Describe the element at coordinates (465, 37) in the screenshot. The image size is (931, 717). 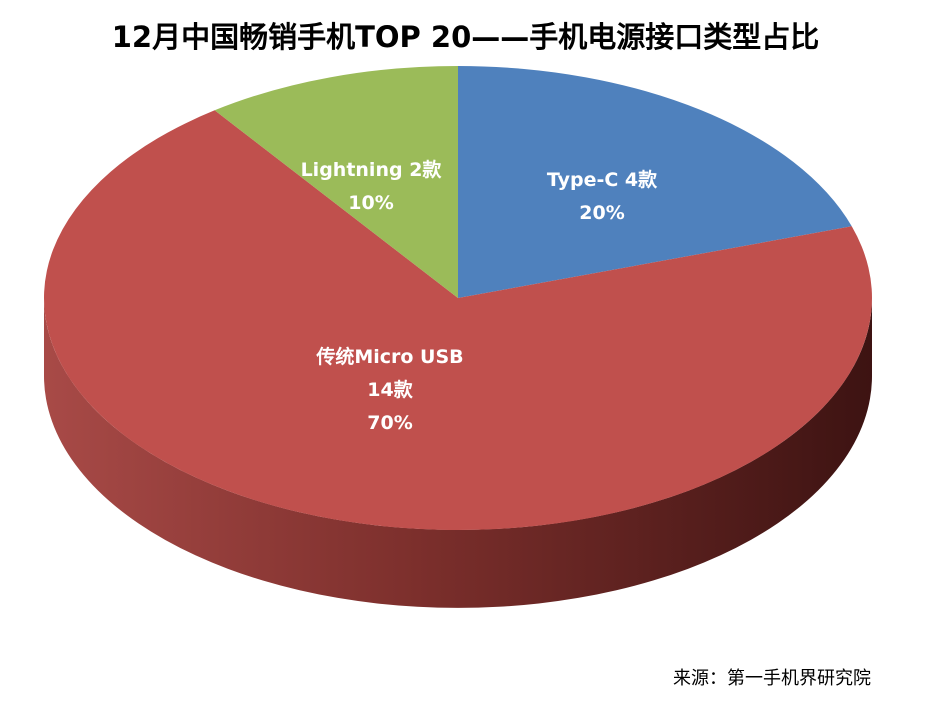
I see `chart-title: 12月中国畅销手机TOP 20——手机电源接口类型占比` at that location.